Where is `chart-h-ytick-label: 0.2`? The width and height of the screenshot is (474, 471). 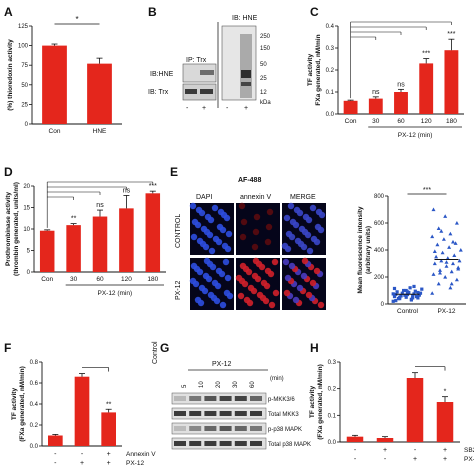 chart-h-ytick-label: 0.2 is located at coordinates (332, 390).